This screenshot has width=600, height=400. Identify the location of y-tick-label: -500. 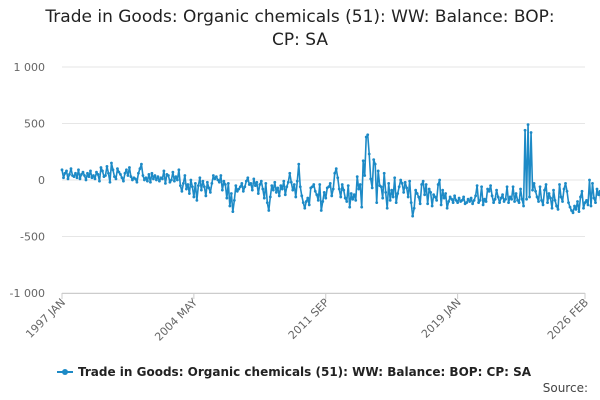
(32, 237).